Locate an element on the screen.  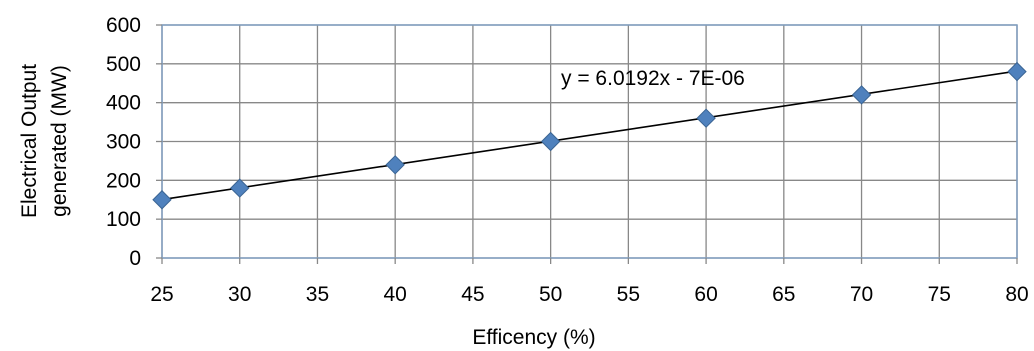
y-axis: 0 100 200 300 400 500 600 is located at coordinates (134, 142).